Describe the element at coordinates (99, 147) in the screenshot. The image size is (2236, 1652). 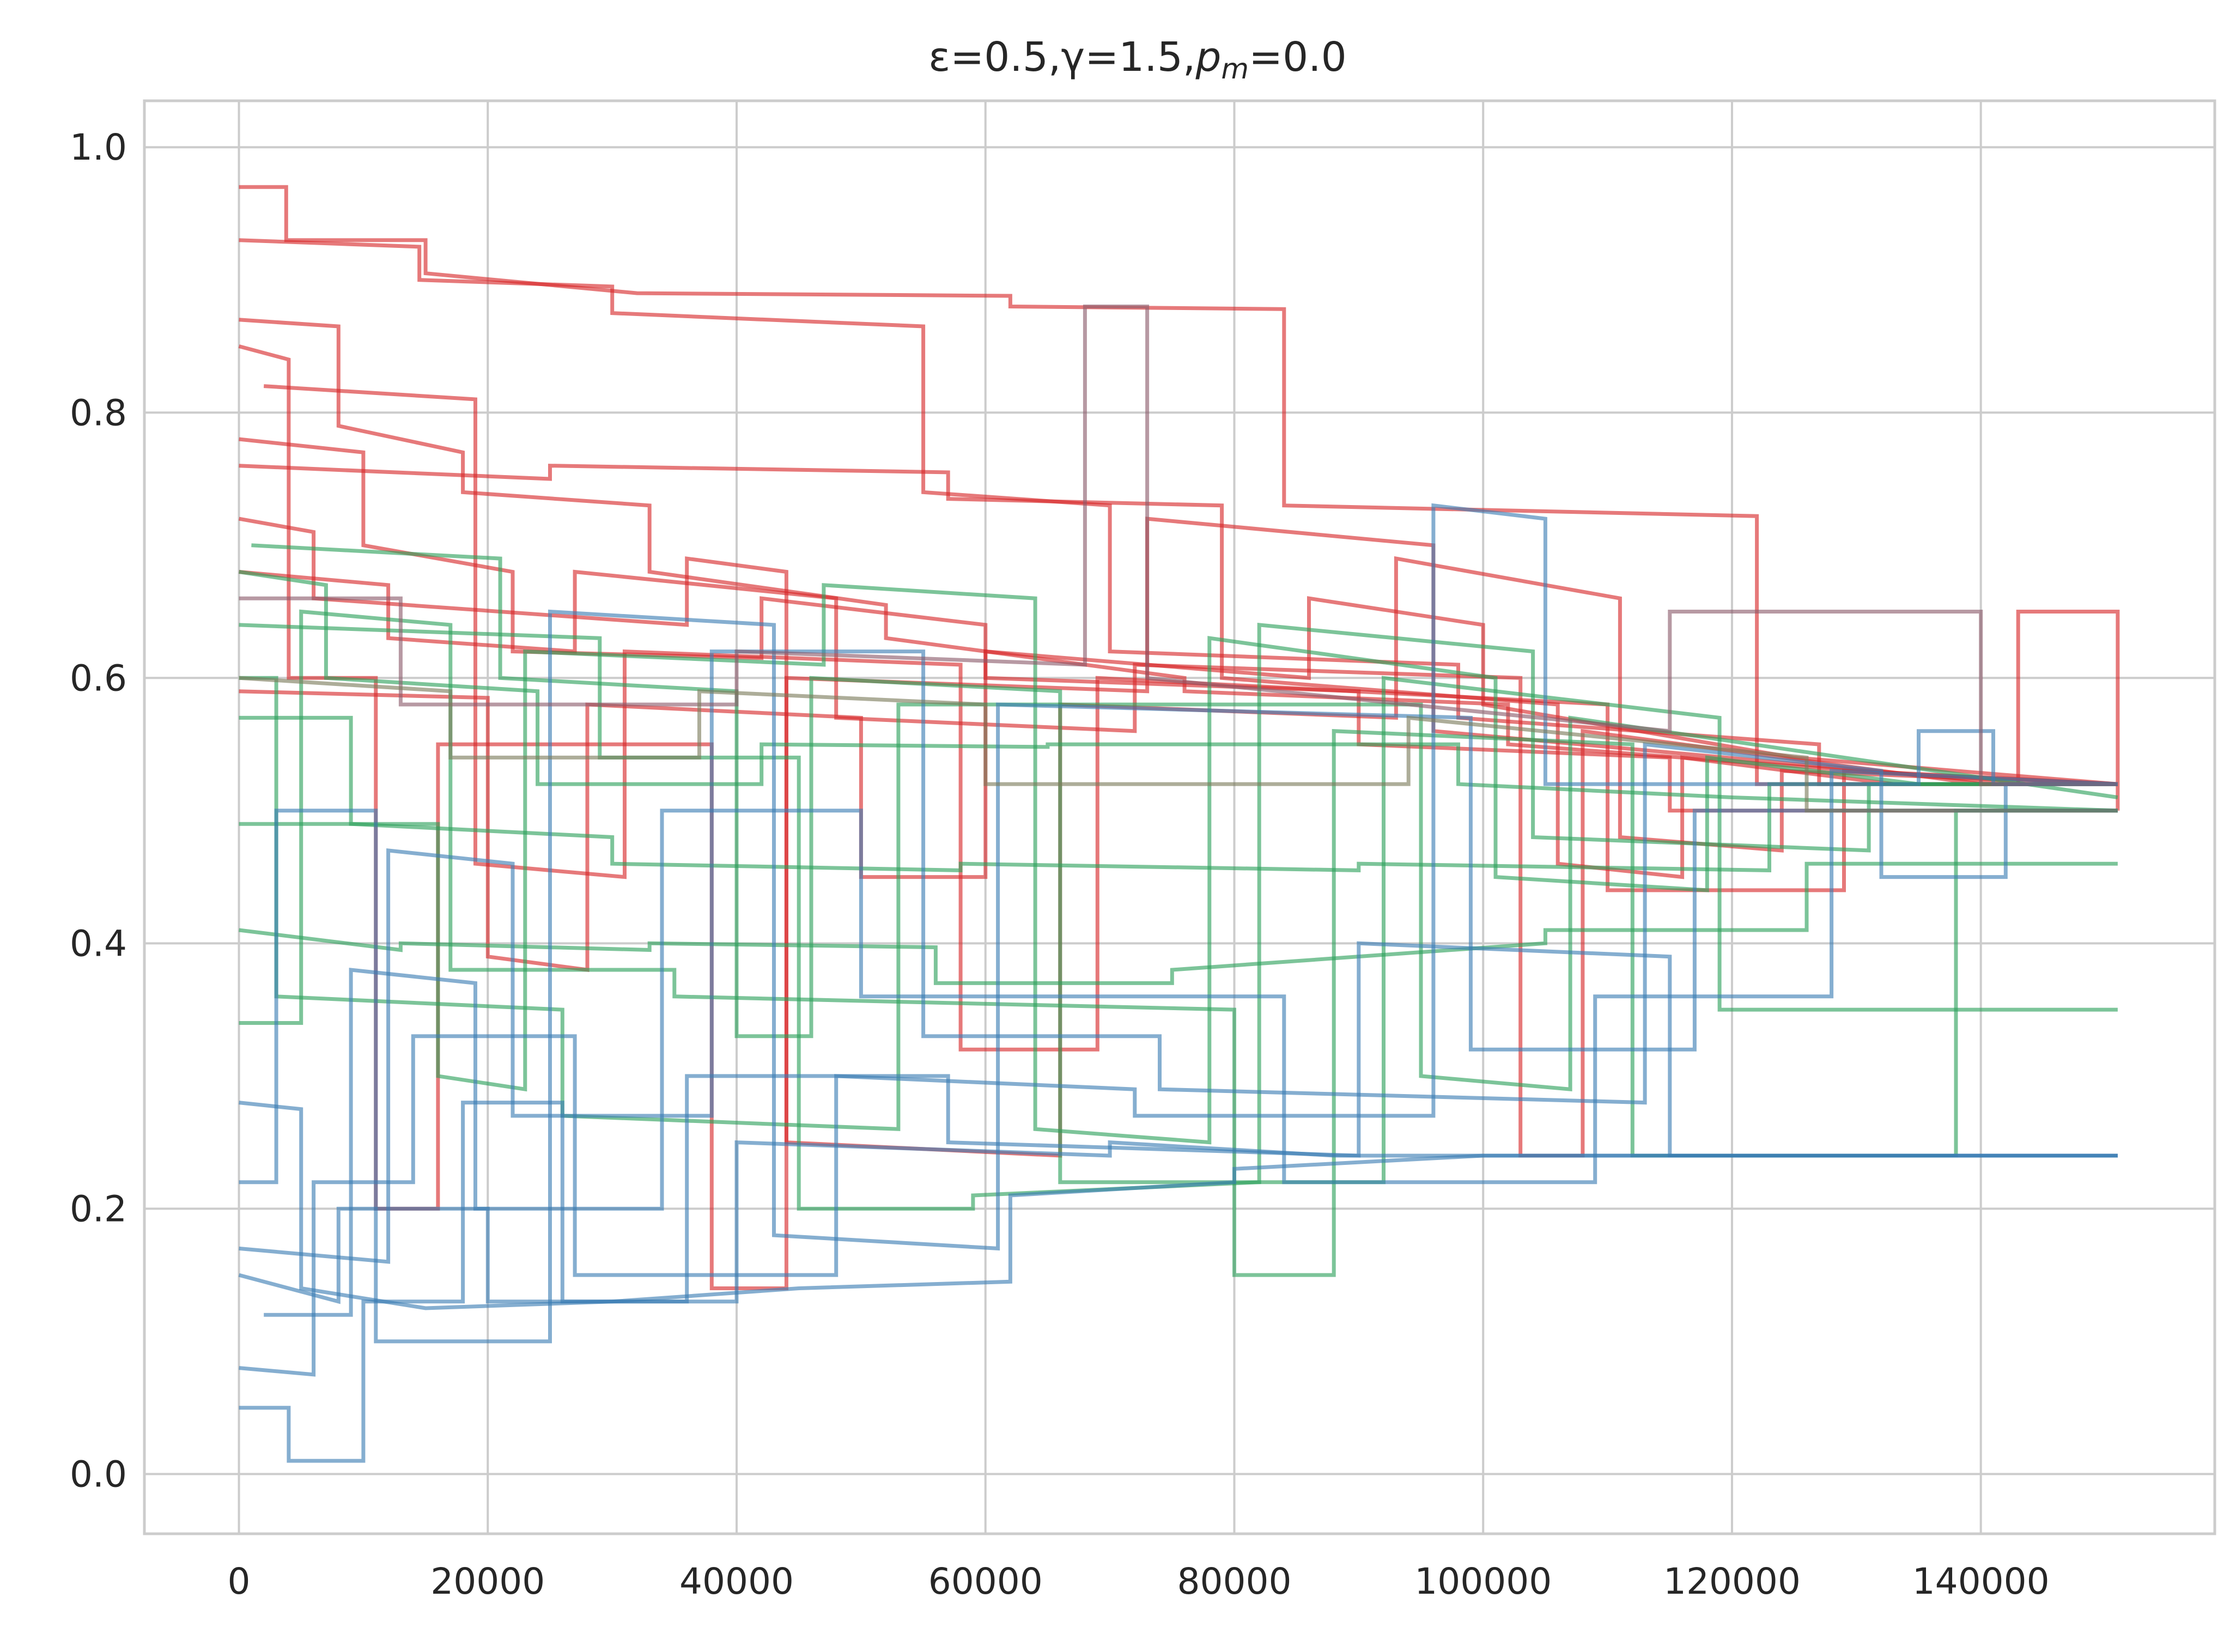
I see `y-tick-label: 1.0` at that location.